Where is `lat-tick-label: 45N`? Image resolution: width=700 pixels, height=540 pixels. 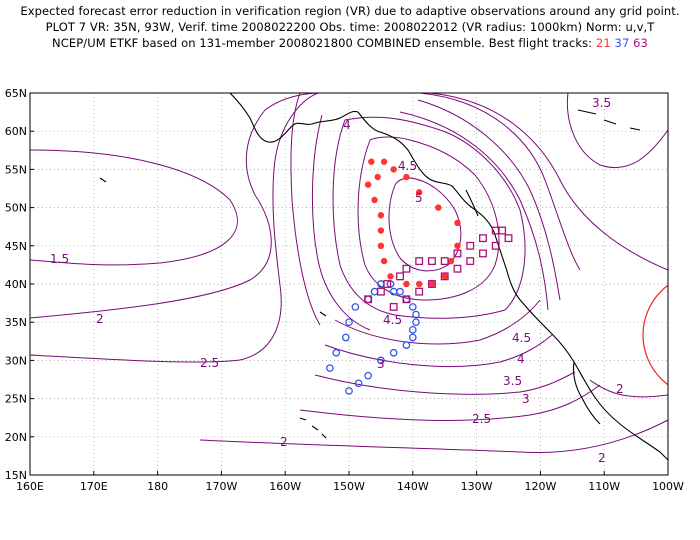
lat-tick-label: 45N is located at coordinates (16, 246).